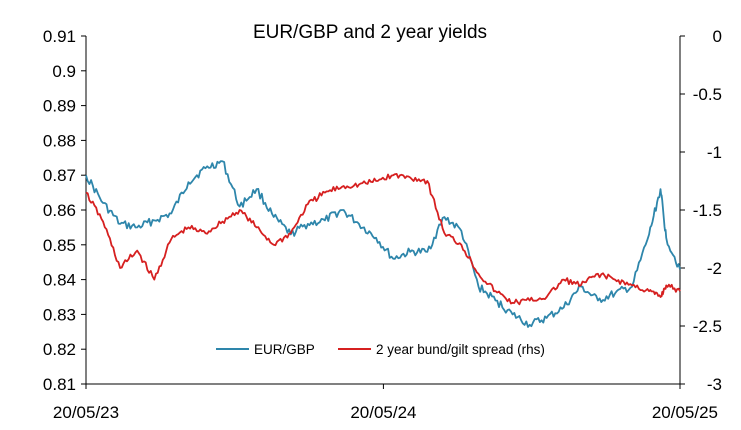 The width and height of the screenshot is (741, 430). I want to click on legend: EUR/GBP 2 year bund/gilt spread (rhs), so click(380, 349).